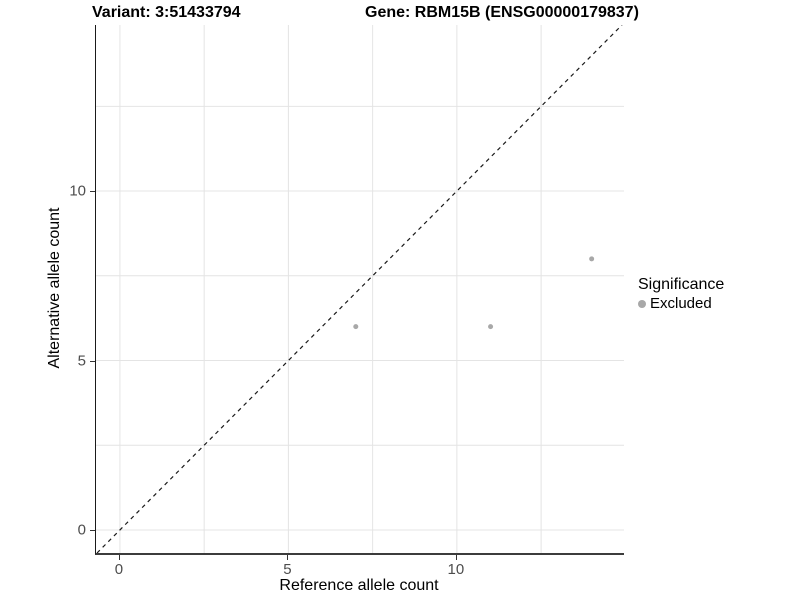 The height and width of the screenshot is (600, 800). Describe the element at coordinates (77, 191) in the screenshot. I see `y-tick-label: 10` at that location.